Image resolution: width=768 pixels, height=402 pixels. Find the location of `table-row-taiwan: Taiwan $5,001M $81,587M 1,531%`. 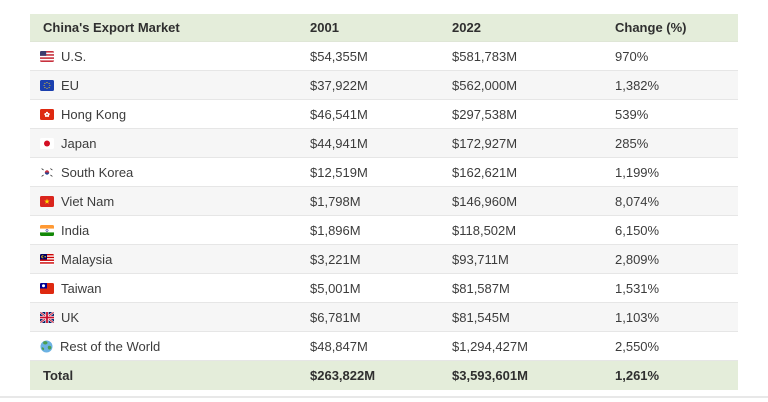

table-row-taiwan: Taiwan $5,001M $81,587M 1,531% is located at coordinates (384, 288).